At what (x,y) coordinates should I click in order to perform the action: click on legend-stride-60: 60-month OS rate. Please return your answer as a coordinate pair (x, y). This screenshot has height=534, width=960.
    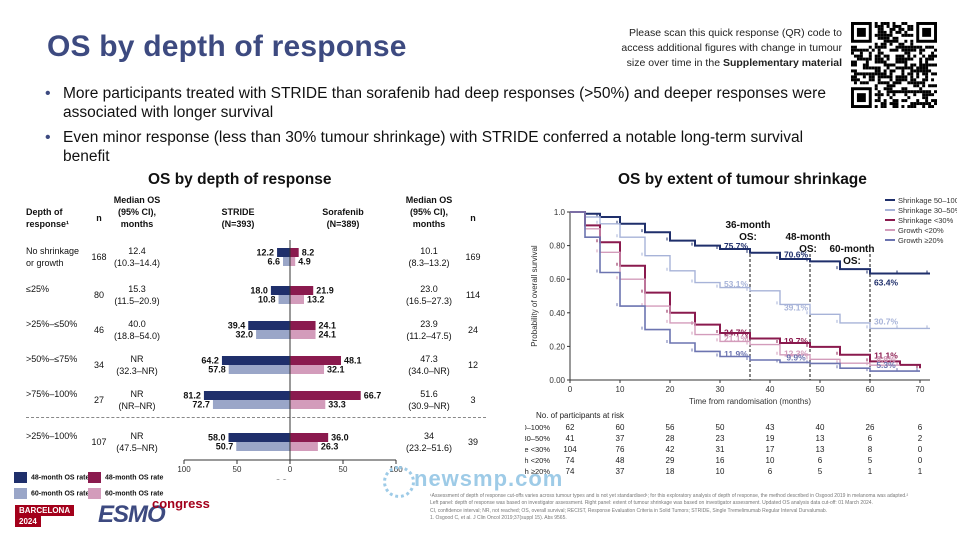
    Looking at the image, I should click on (51, 493).